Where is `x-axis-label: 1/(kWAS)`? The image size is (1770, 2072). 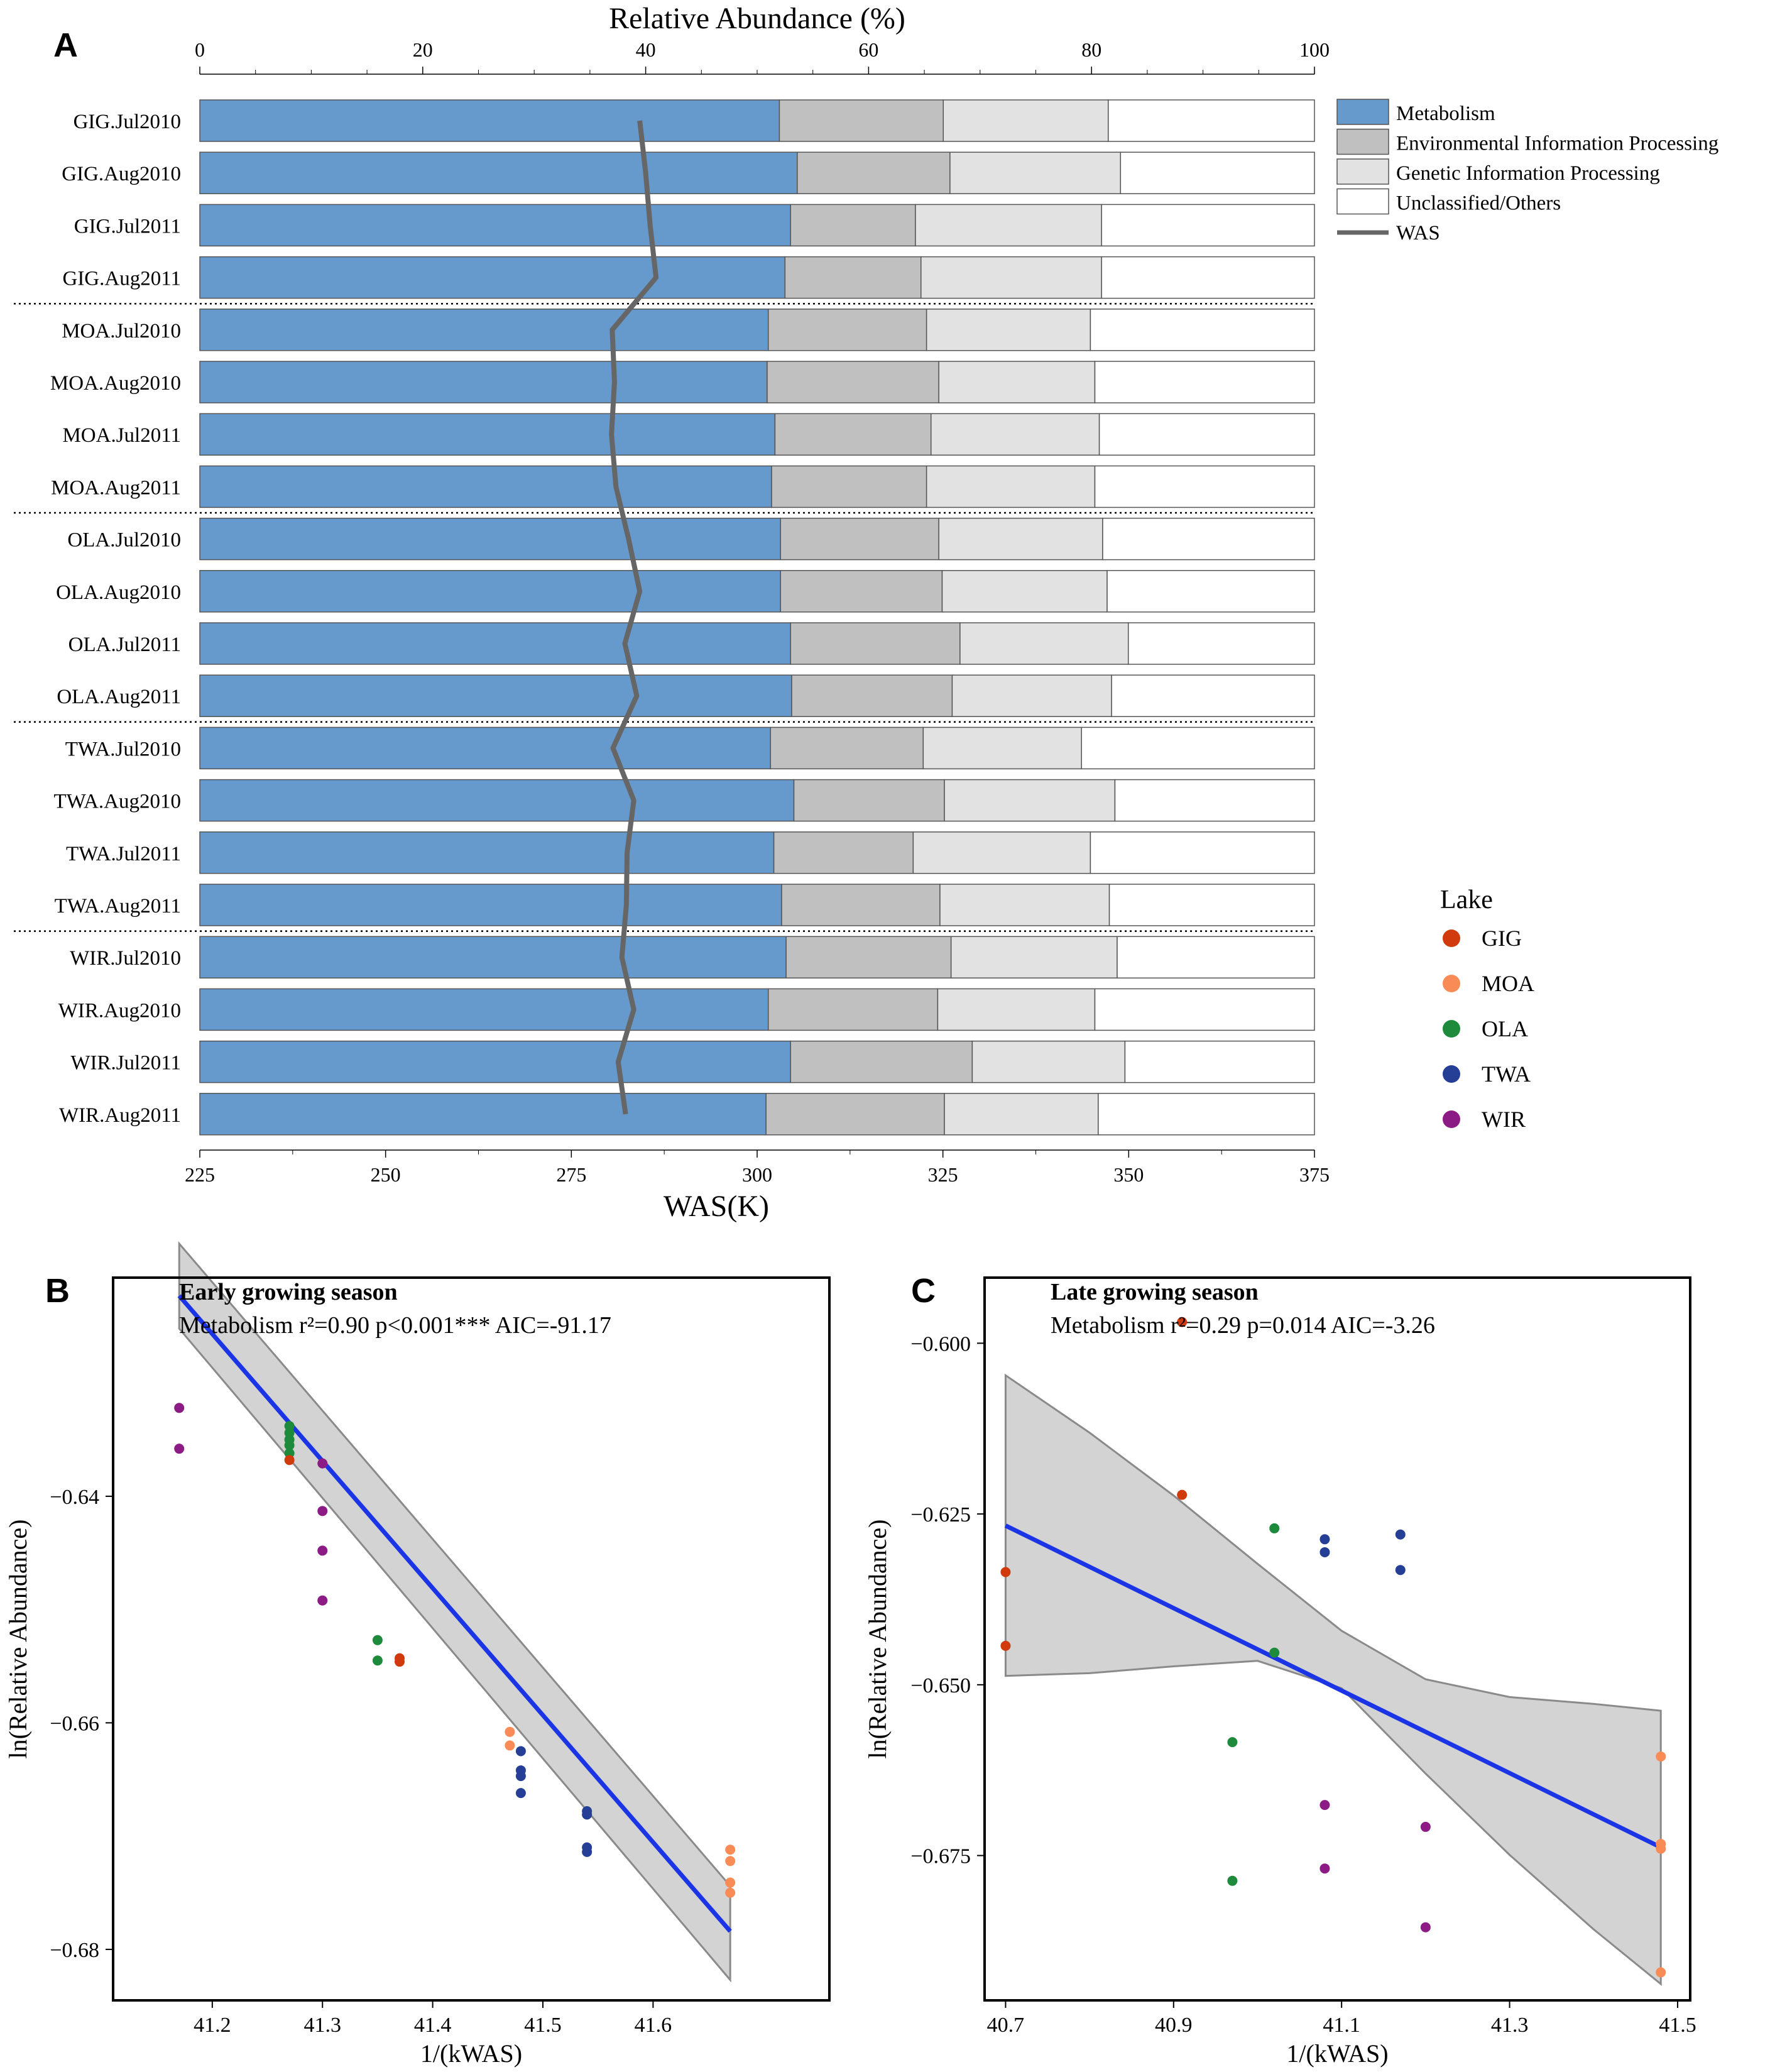
x-axis-label: 1/(kWAS) is located at coordinates (471, 2053).